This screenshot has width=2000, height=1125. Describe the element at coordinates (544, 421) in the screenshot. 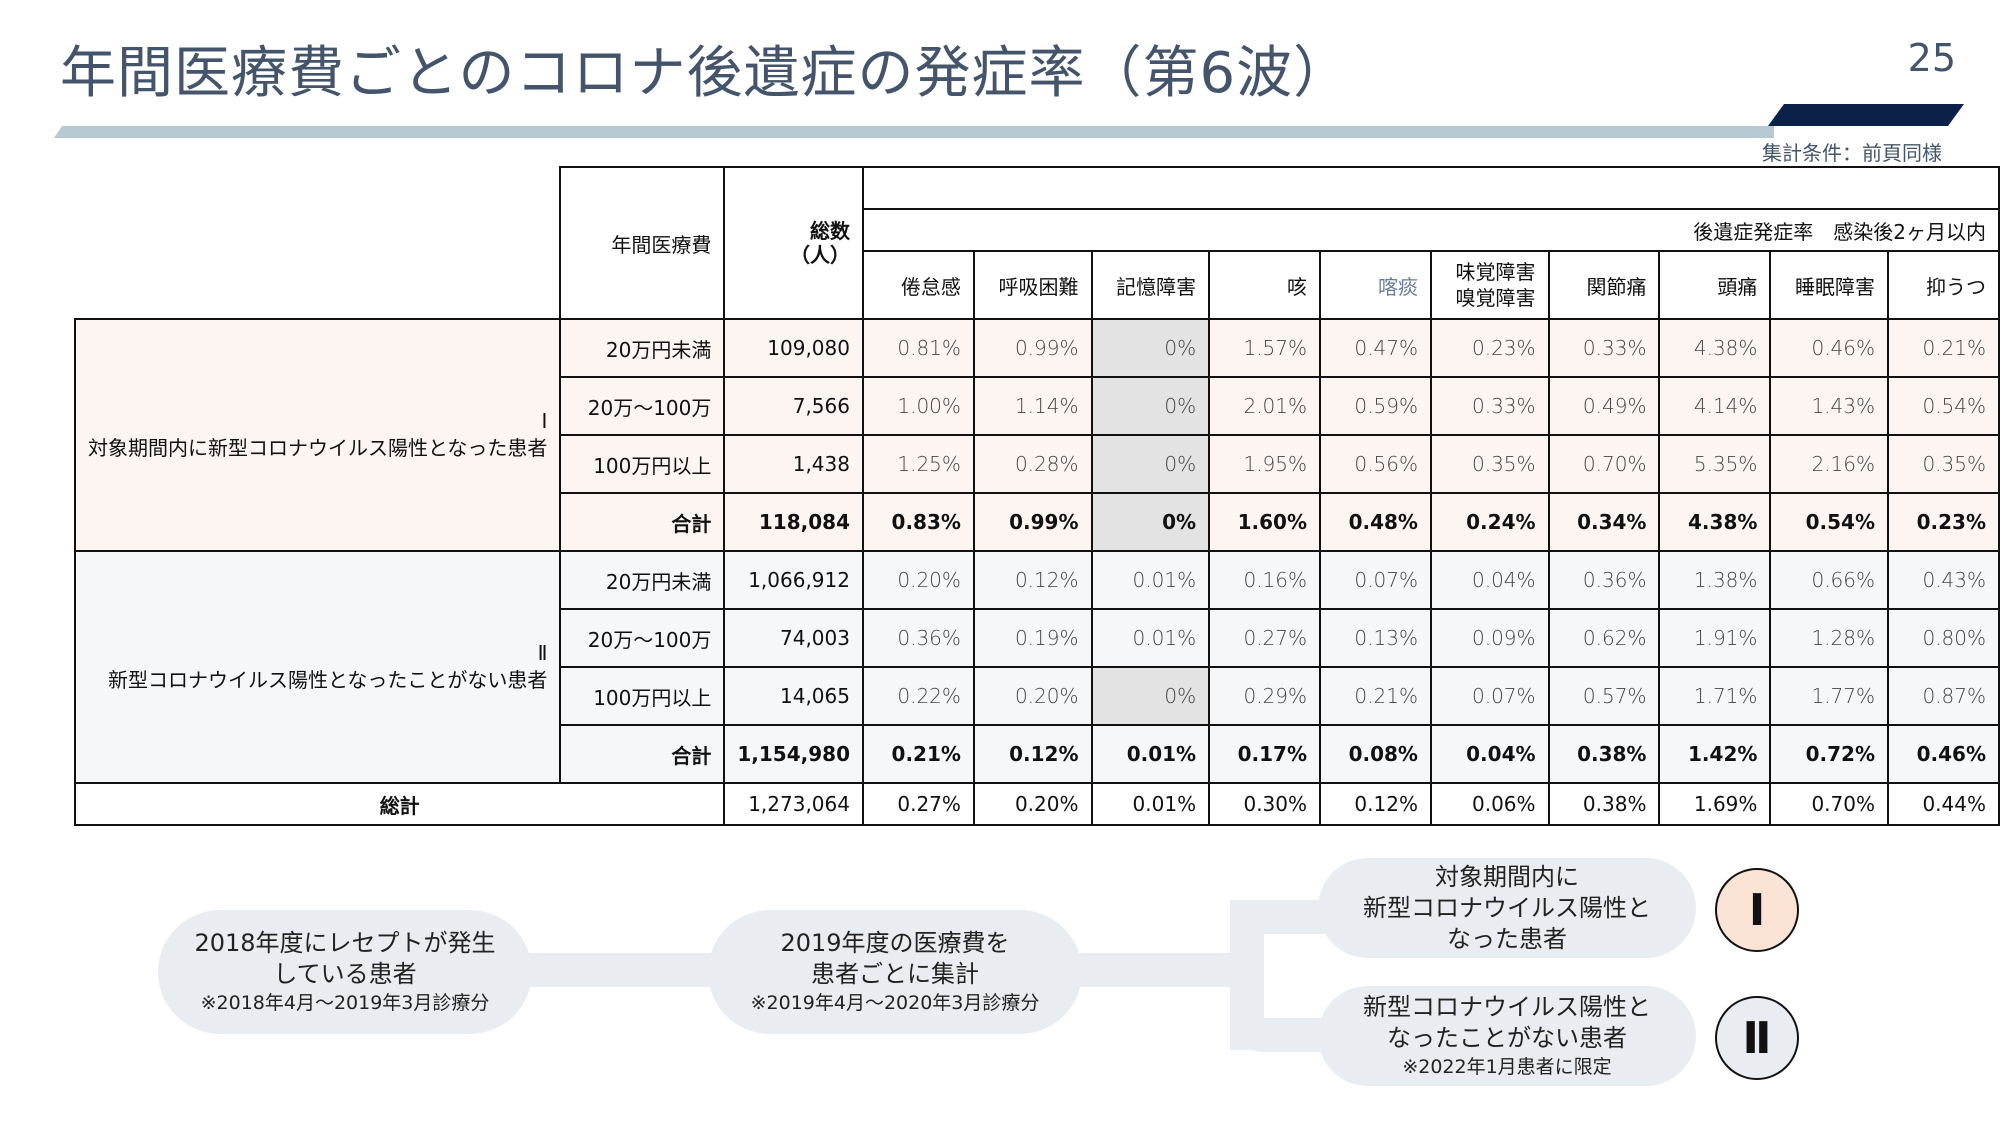

I see `group-mark: Ⅰ` at that location.